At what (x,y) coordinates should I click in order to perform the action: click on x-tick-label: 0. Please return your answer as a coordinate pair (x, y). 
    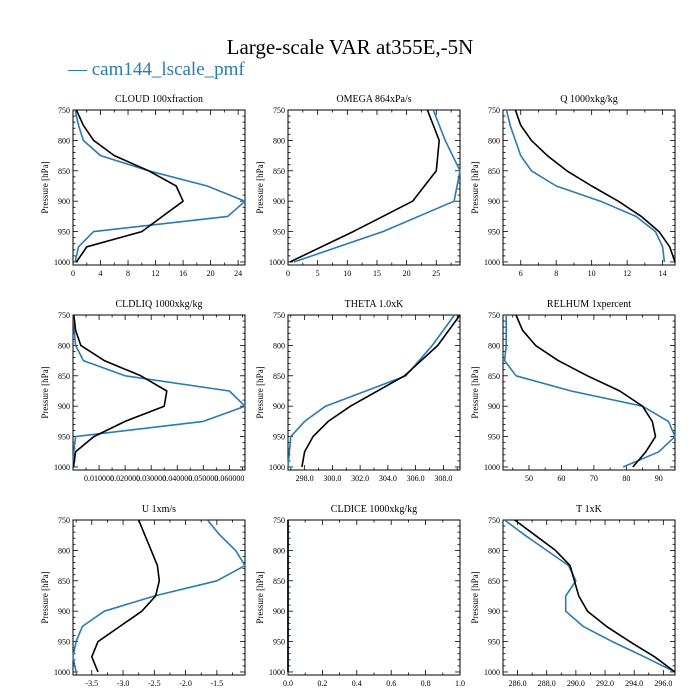
    Looking at the image, I should click on (288, 273).